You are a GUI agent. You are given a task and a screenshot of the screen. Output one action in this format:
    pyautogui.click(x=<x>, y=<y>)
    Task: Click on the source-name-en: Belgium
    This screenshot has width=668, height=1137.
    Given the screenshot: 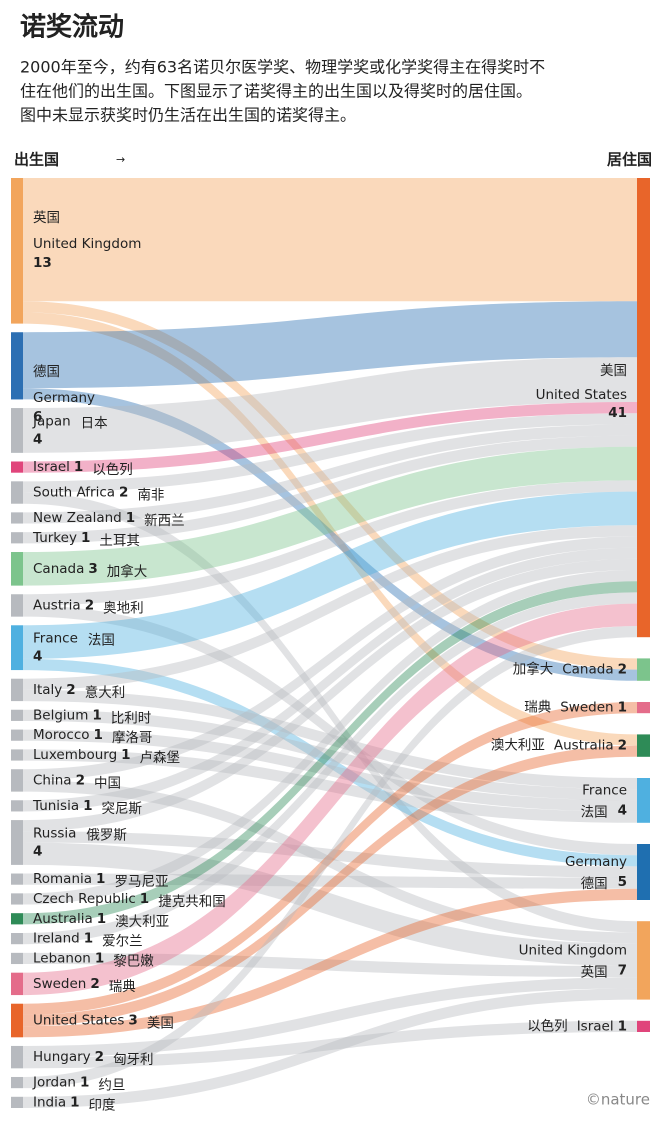 What is the action you would take?
    pyautogui.click(x=60, y=715)
    